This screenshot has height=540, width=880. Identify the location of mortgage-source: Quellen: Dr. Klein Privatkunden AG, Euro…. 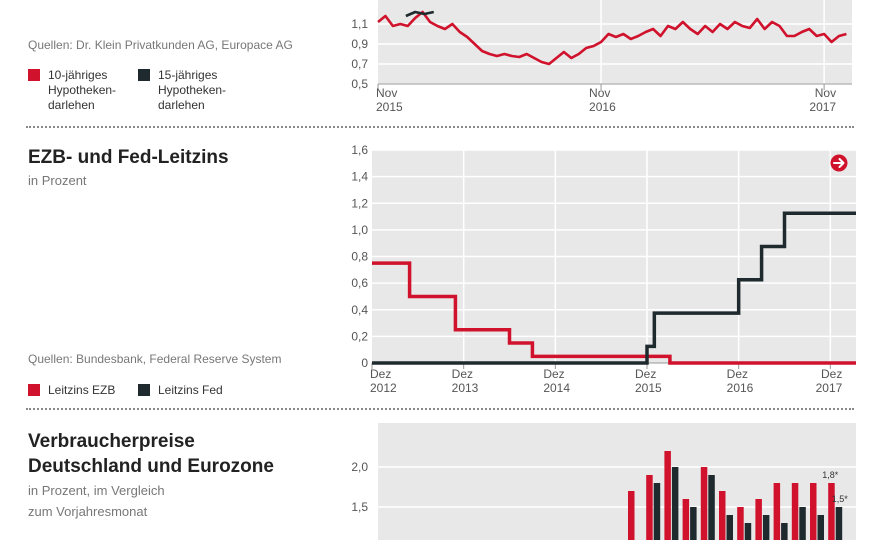
(160, 45).